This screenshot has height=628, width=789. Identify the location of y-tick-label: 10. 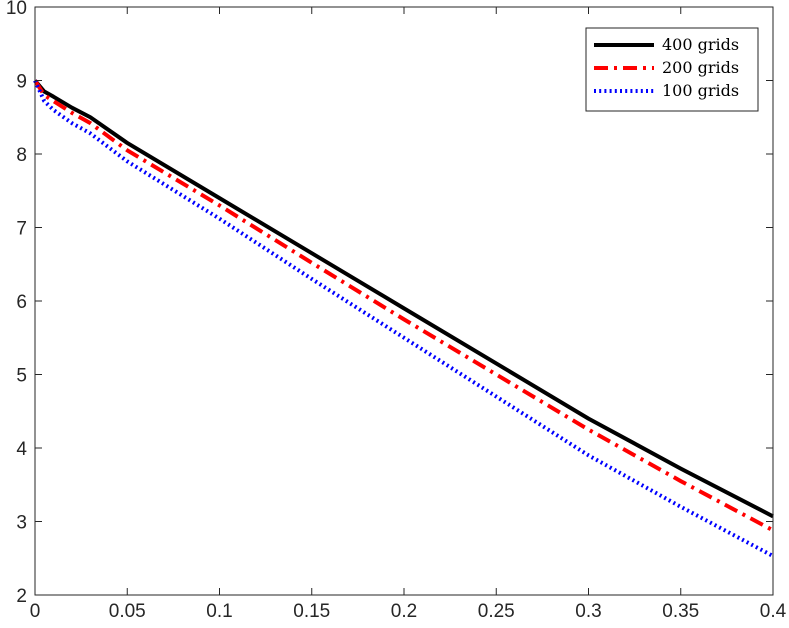
(16, 9).